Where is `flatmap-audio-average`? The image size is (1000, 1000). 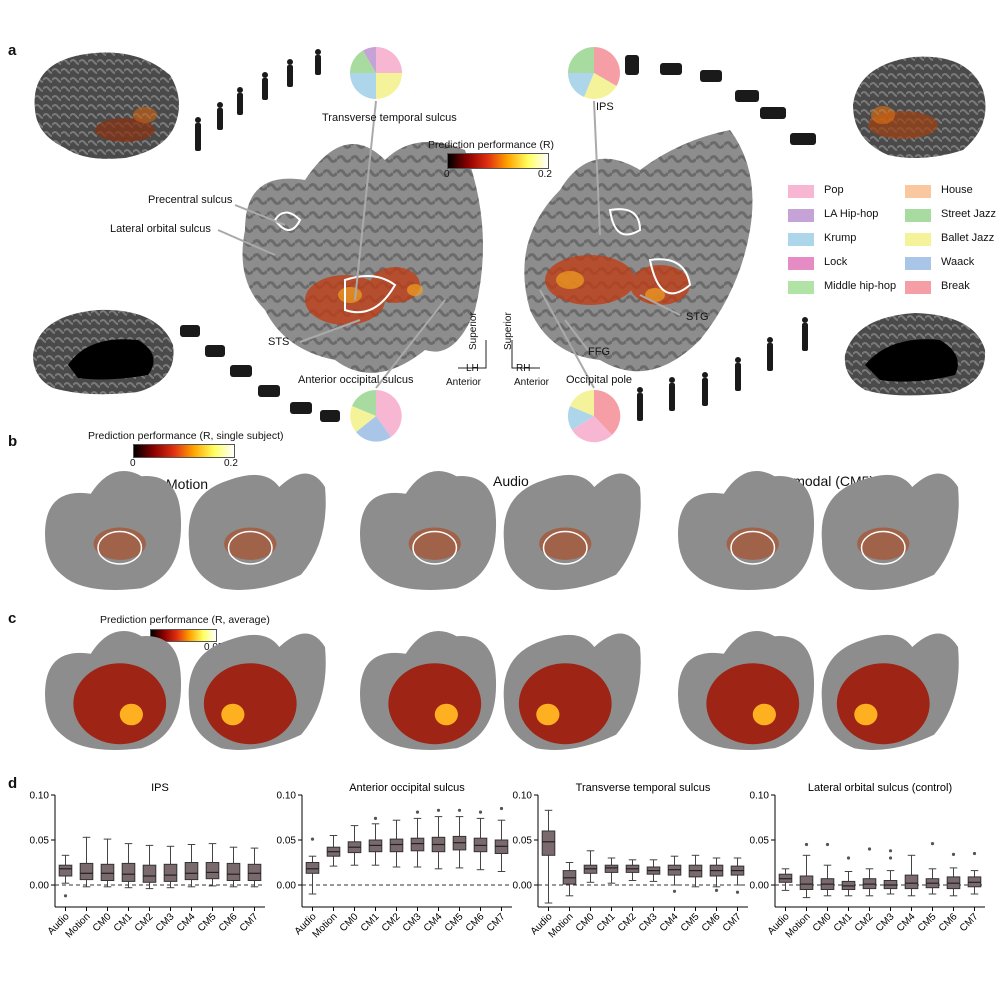
flatmap-audio-average is located at coordinates (500, 690).